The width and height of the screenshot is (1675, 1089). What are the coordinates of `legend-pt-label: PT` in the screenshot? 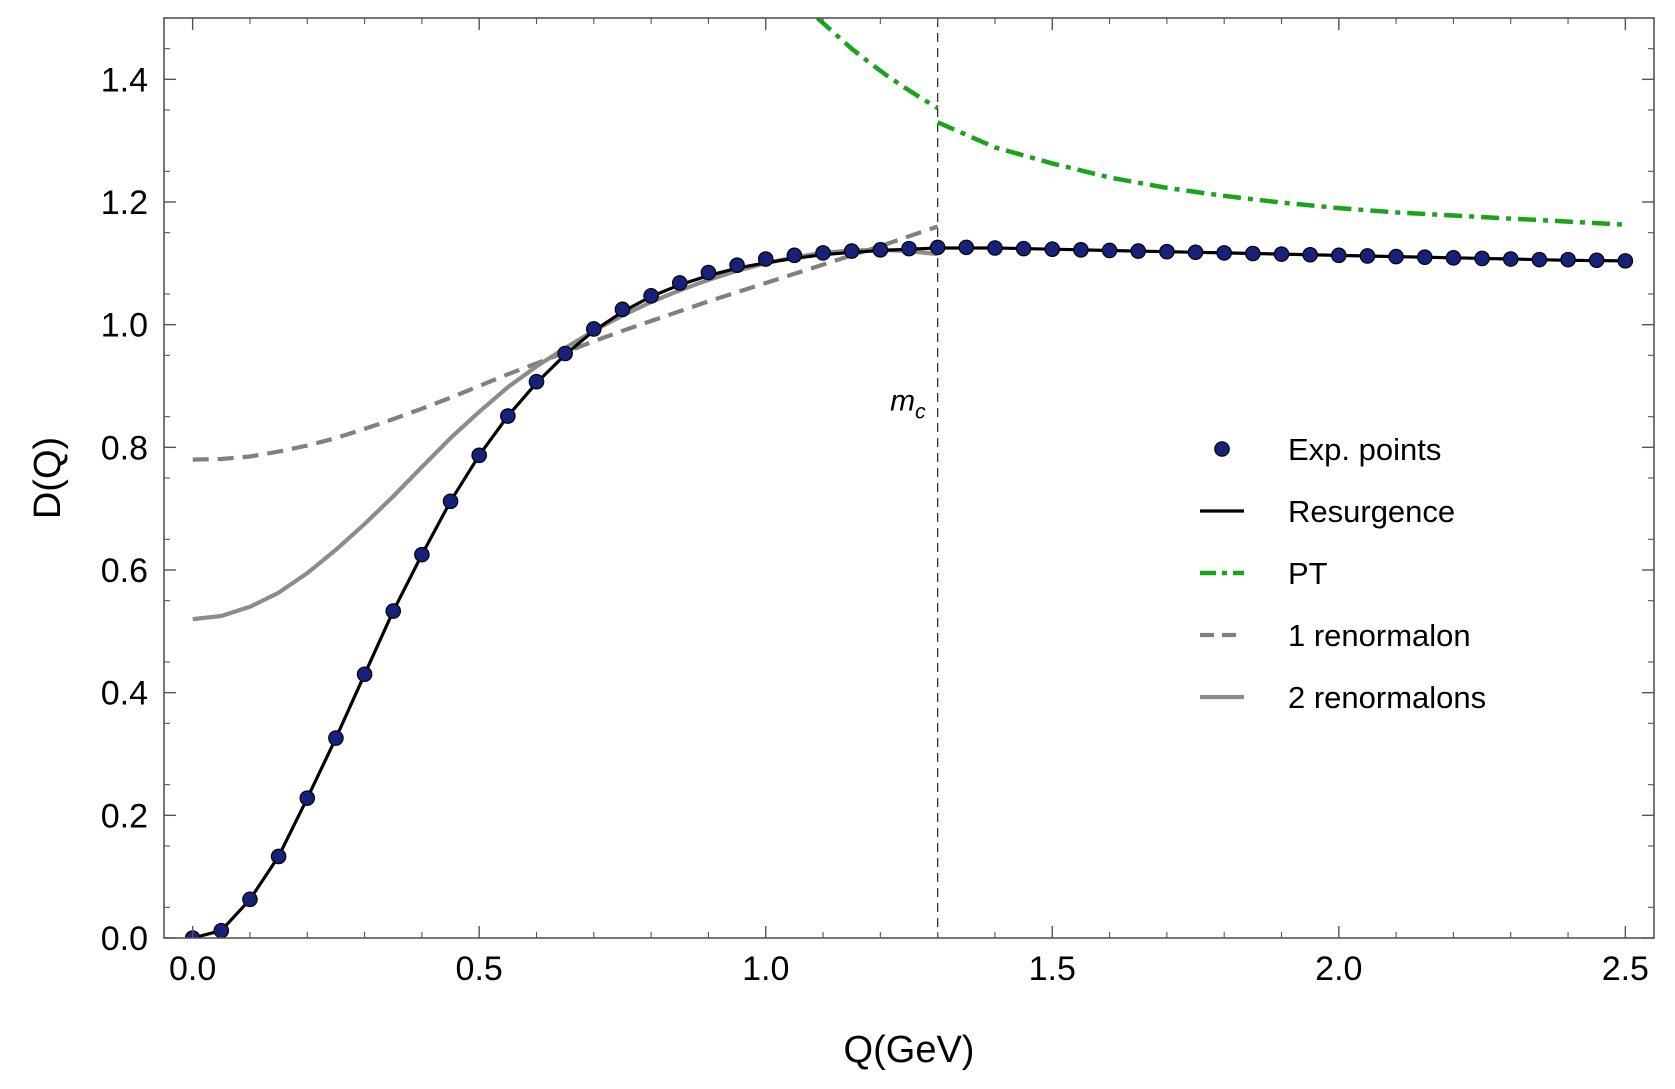 It's located at (1308, 573).